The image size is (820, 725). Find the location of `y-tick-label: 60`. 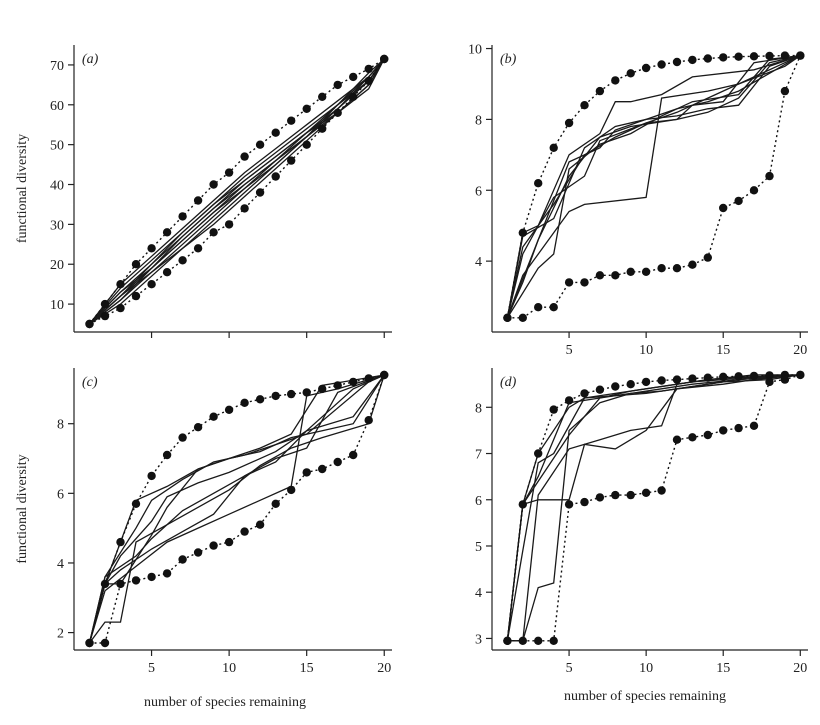

y-tick-label: 60 is located at coordinates (57, 106).